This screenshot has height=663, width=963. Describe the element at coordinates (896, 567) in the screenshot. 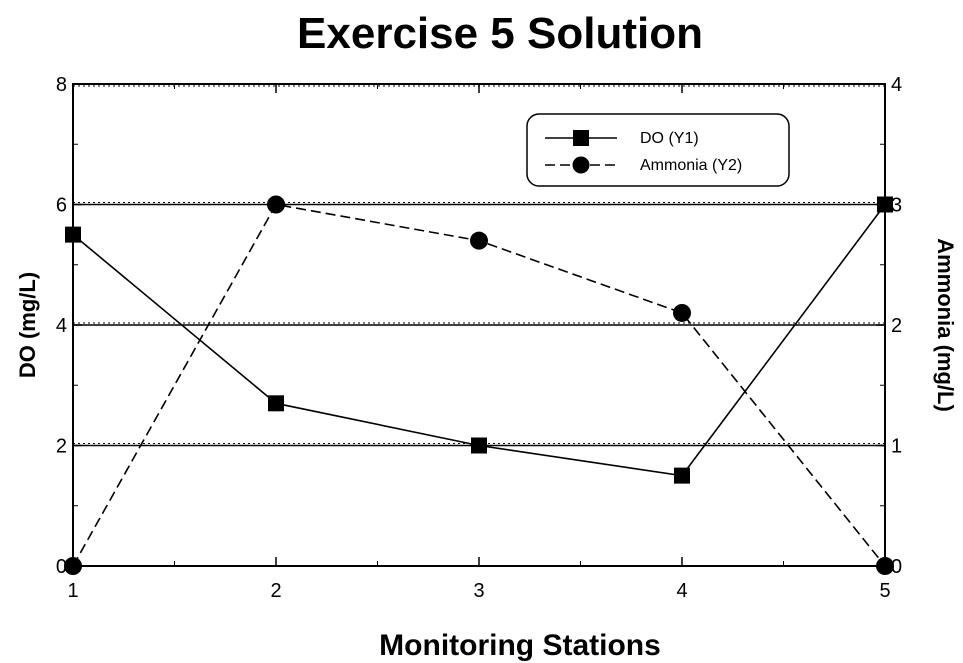

I see `y2-tick-label: 0` at that location.